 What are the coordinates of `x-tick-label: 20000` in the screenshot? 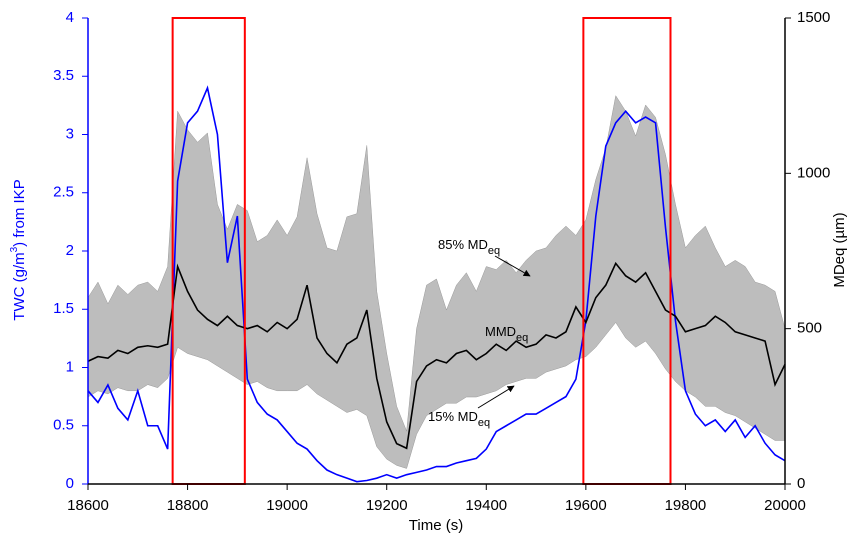 It's located at (785, 505).